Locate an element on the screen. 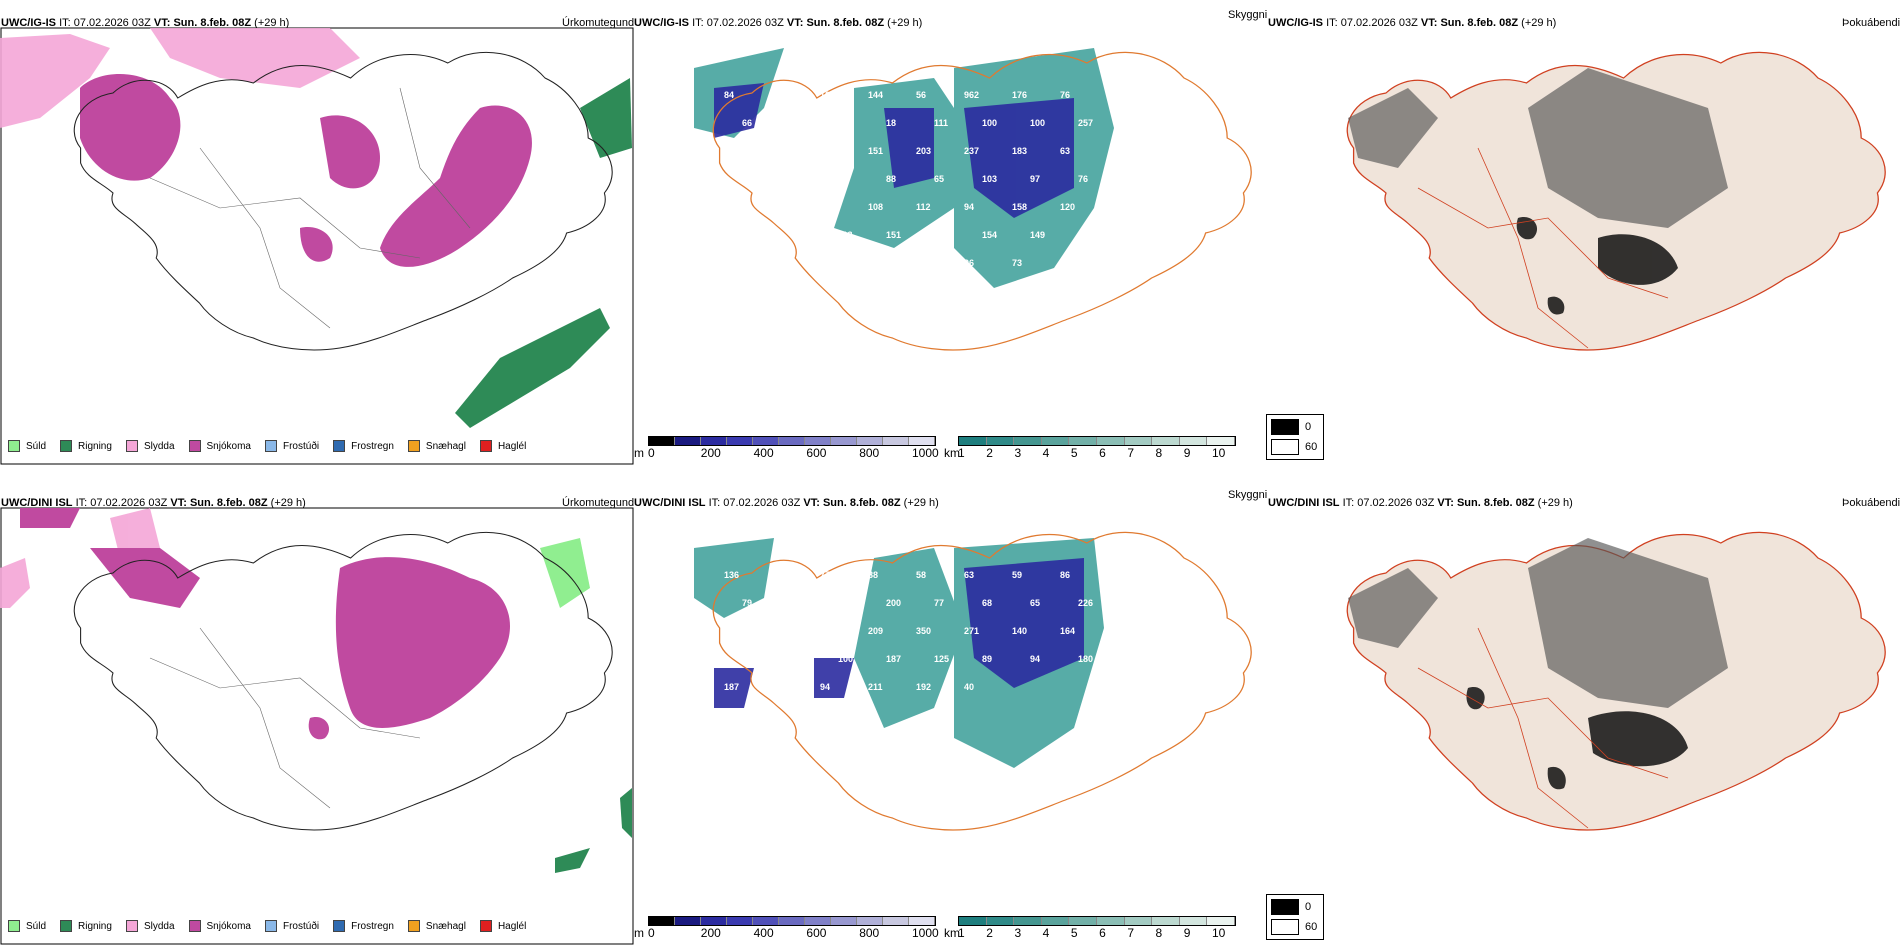  fog-swatch is located at coordinates (1285, 927).